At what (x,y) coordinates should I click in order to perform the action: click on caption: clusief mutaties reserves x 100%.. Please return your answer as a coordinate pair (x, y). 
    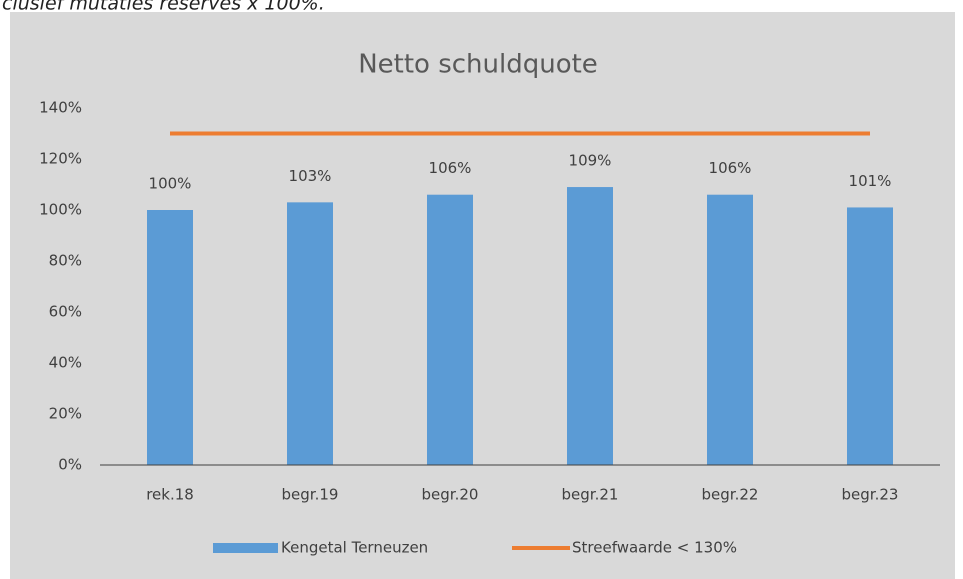
    Looking at the image, I should click on (163, 7).